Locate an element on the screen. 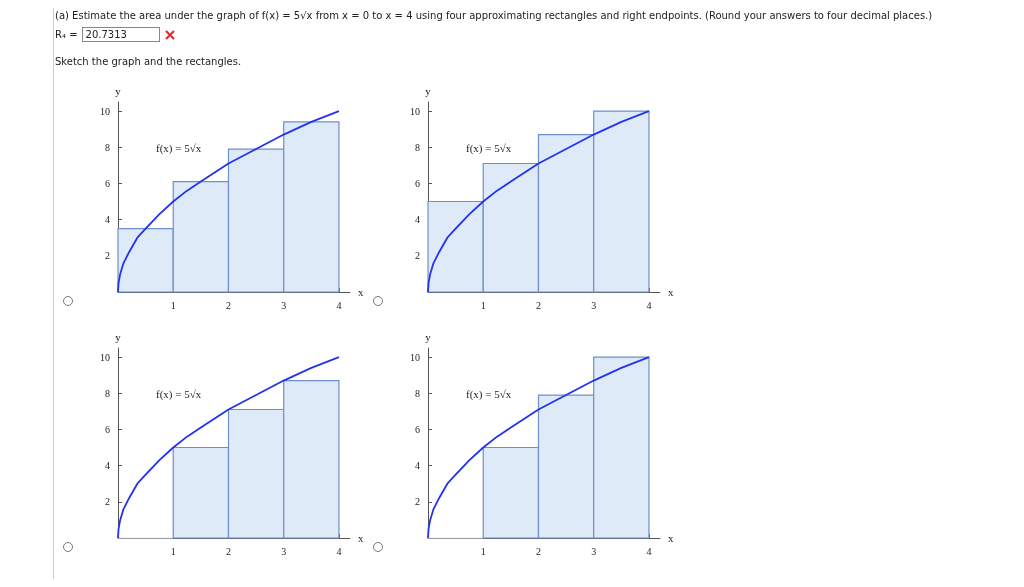 Image resolution: width=1024 pixels, height=587 pixels. text: R₄ = is located at coordinates (66, 34).